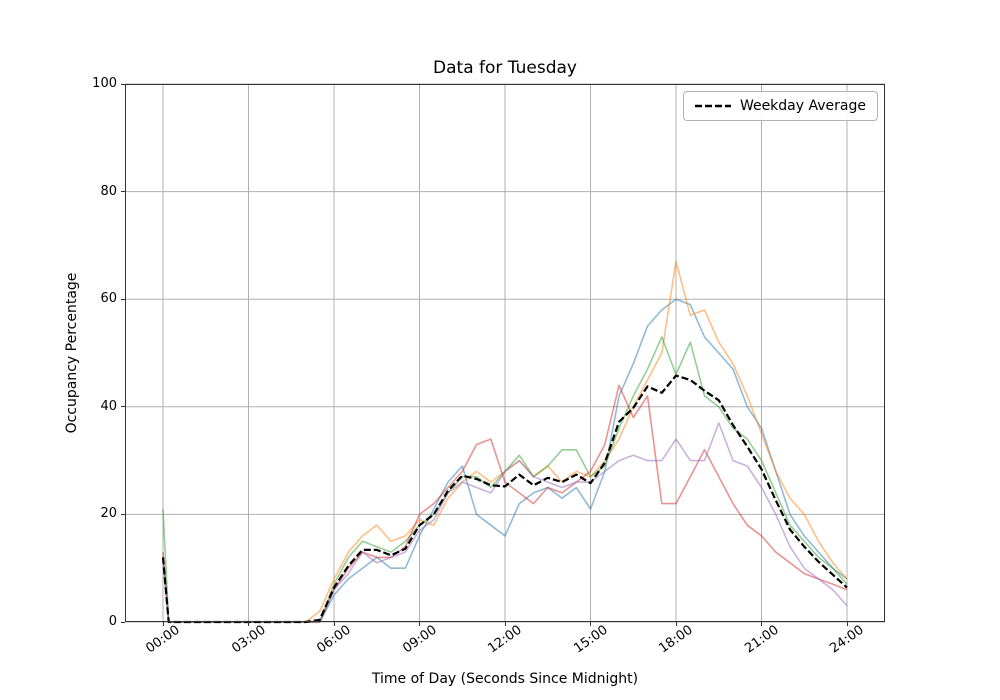 This screenshot has height=700, width=1000. What do you see at coordinates (108, 406) in the screenshot?
I see `y-tick-label: 40` at bounding box center [108, 406].